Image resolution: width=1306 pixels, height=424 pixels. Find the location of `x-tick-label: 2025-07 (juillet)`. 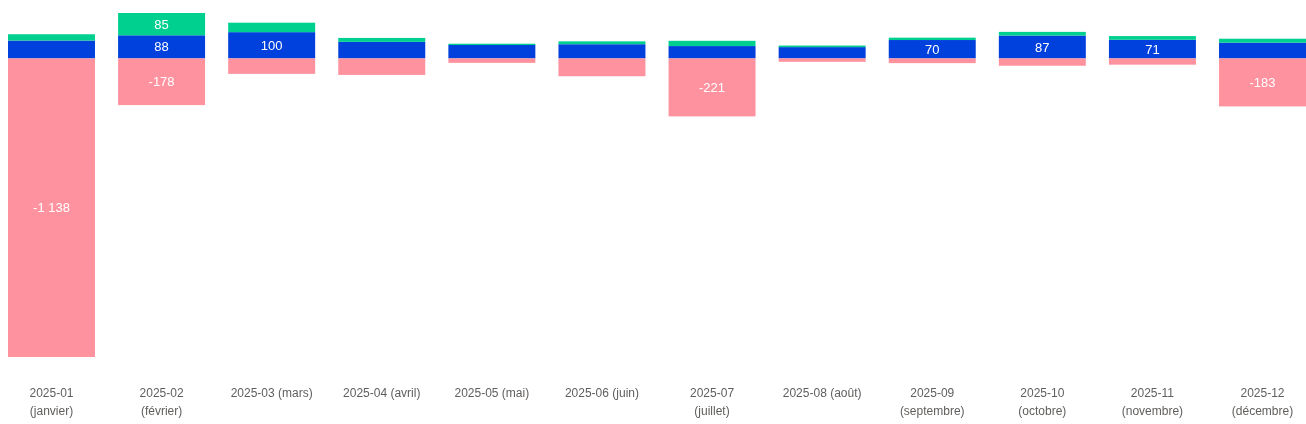

x-tick-label: 2025-07 (juillet) is located at coordinates (712, 402).